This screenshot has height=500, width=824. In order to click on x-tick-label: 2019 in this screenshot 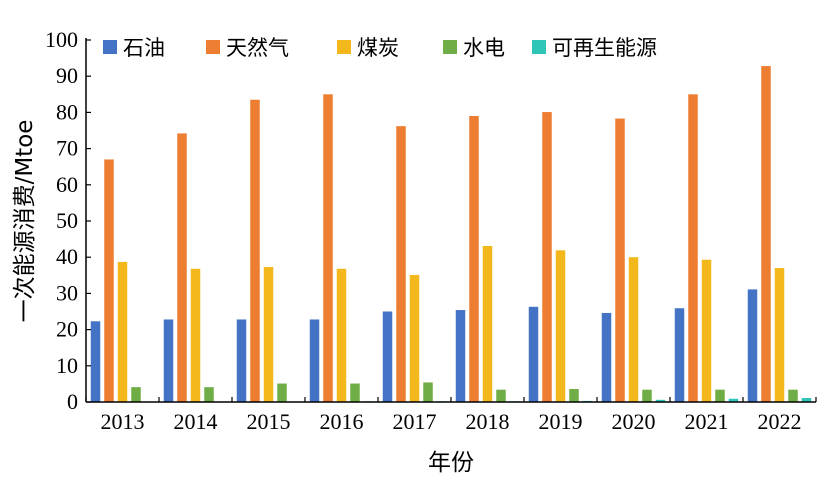, I will do `click(561, 421)`.